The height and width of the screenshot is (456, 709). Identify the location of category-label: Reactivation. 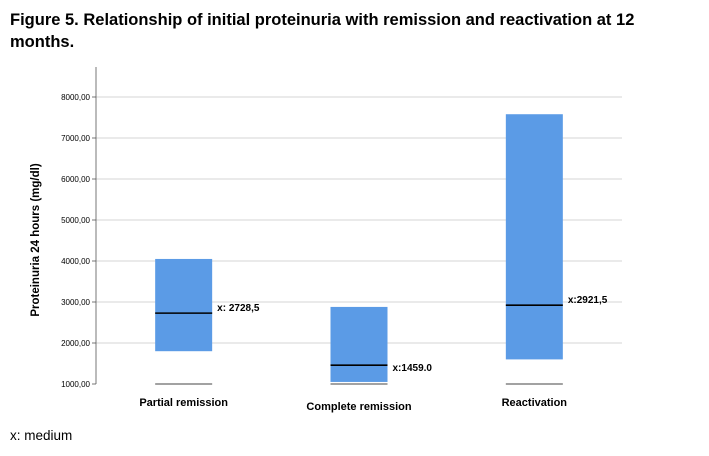
(535, 403).